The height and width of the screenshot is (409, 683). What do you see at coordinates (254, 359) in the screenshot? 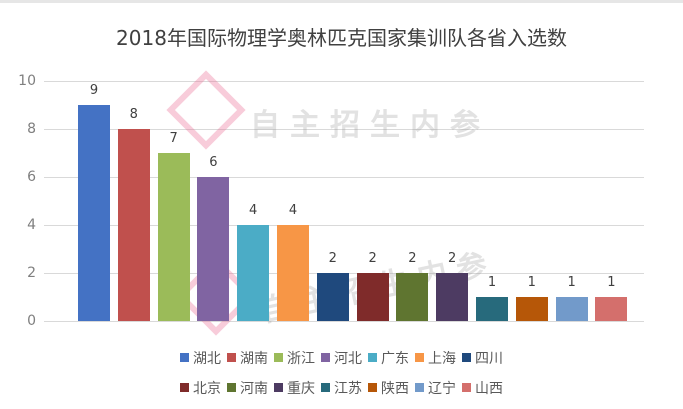
I see `legend-label: 湖南` at bounding box center [254, 359].